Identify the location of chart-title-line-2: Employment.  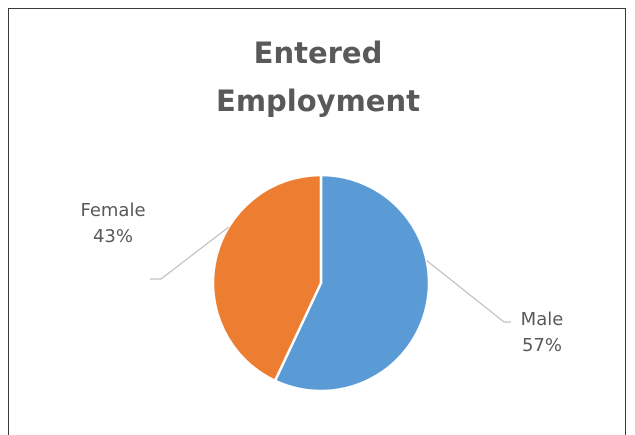
(318, 101).